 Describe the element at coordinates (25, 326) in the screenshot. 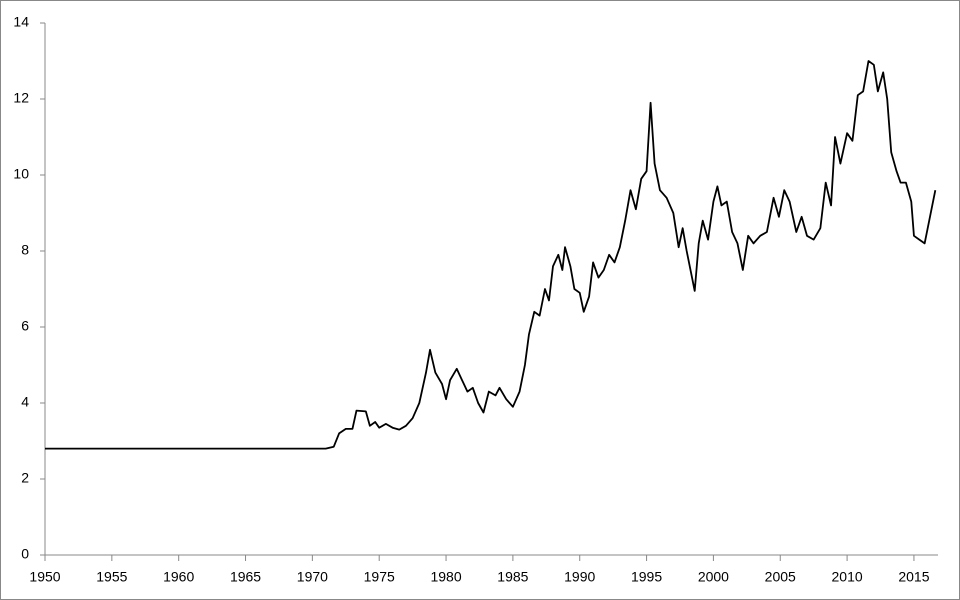

I see `y-tick-label: 6` at that location.